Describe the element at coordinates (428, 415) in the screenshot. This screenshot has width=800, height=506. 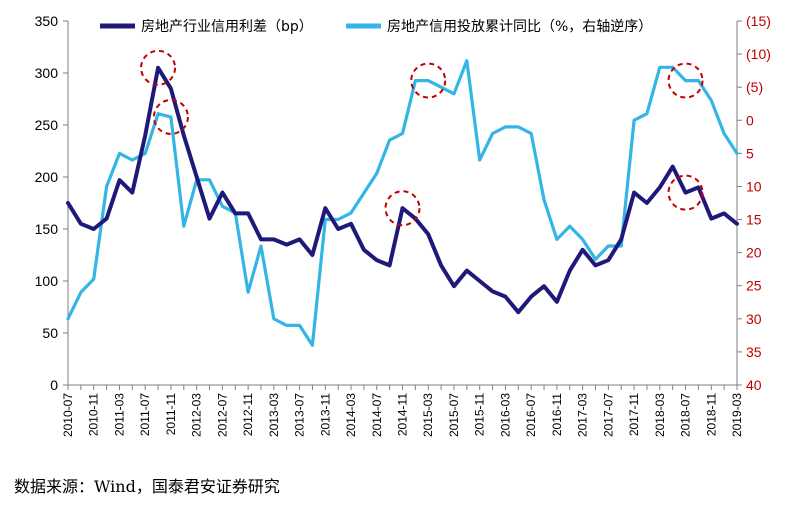
I see `x-tick-label: 2015-03` at that location.